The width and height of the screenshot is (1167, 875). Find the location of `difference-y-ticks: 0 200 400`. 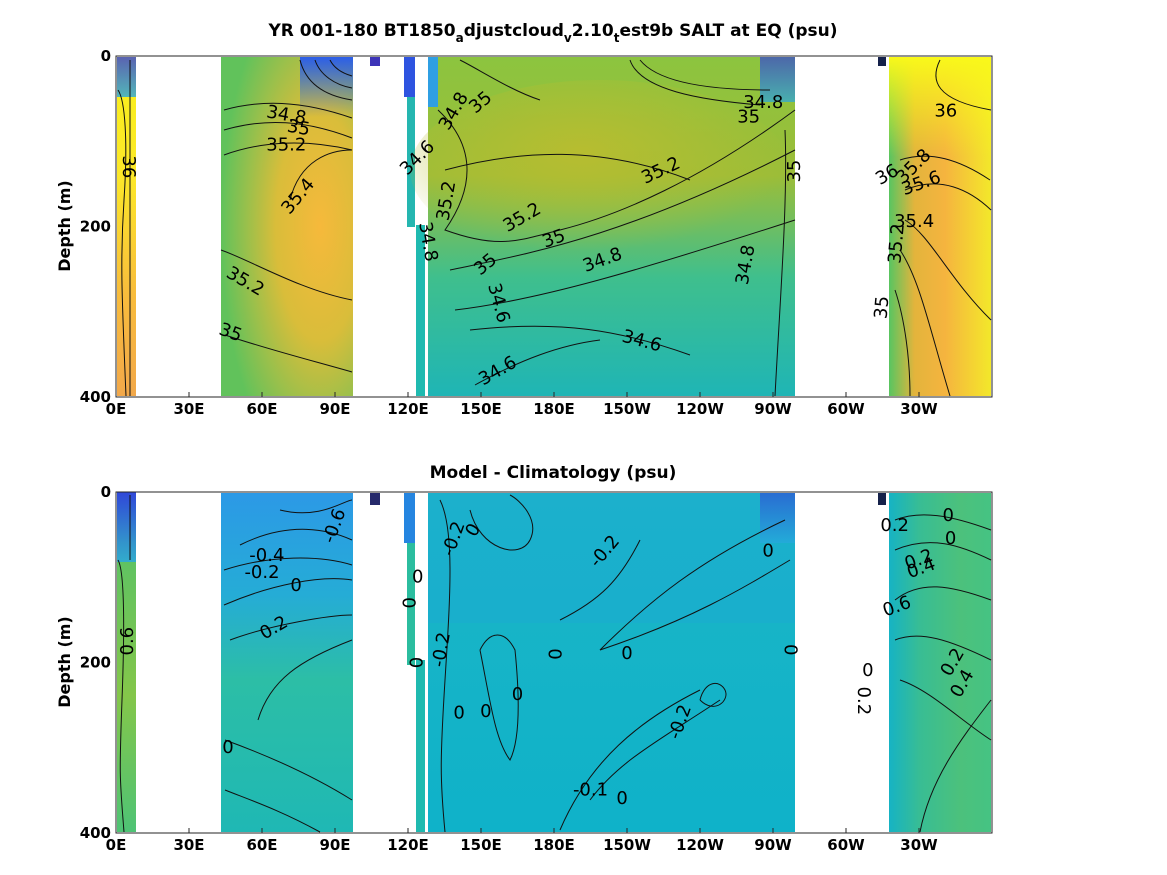

difference-y-ticks: 0 200 400 is located at coordinates (95, 662).